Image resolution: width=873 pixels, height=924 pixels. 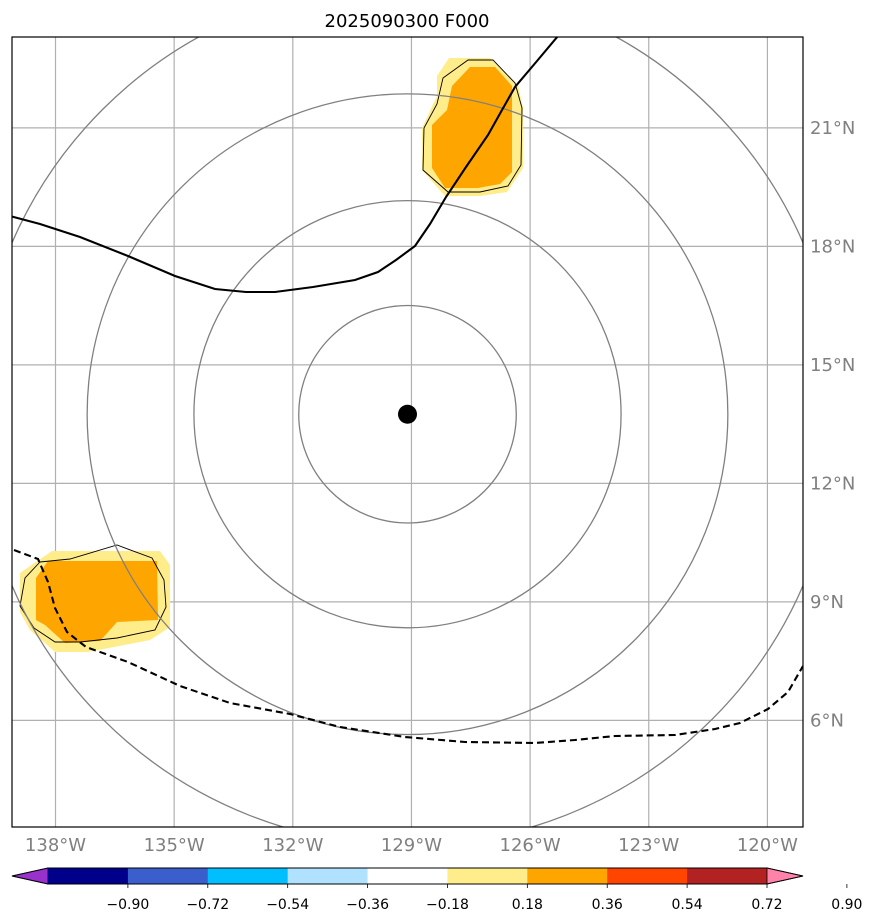 I want to click on latitude-tick-label: 12°N, so click(x=832, y=483).